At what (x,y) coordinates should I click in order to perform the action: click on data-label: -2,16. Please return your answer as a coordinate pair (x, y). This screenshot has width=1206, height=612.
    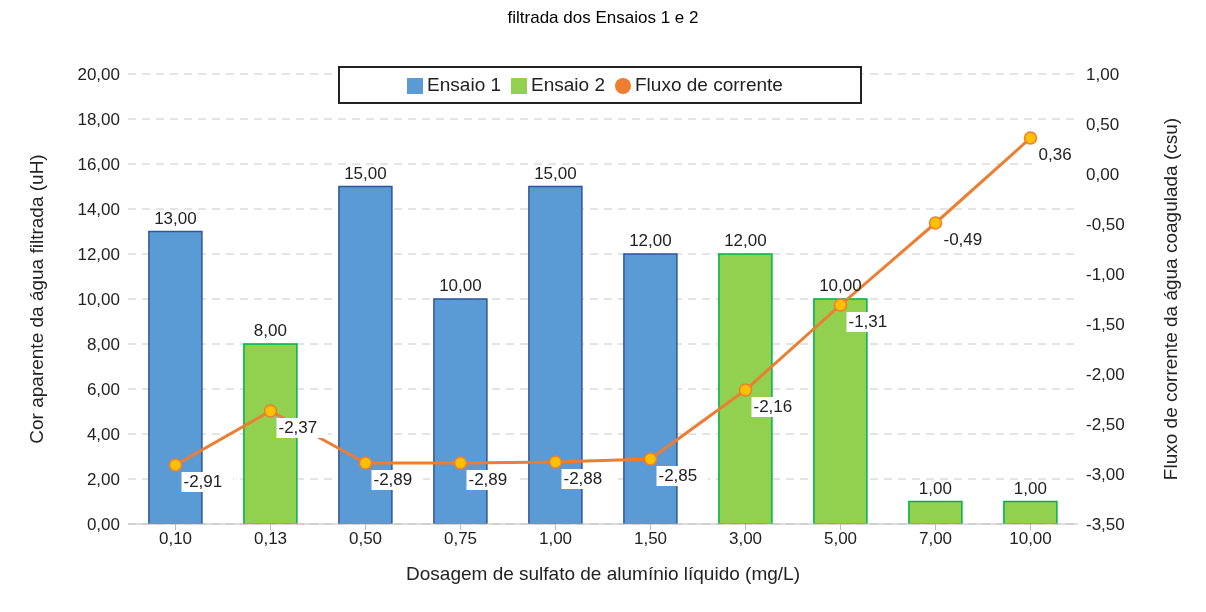
    Looking at the image, I should click on (773, 406).